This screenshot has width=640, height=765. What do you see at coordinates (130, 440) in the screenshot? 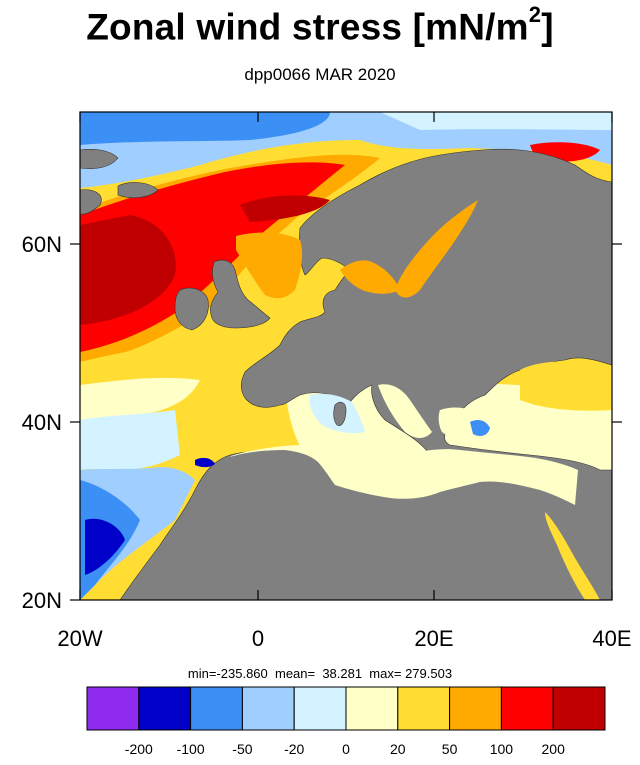
I see `atlantic-near-zero` at bounding box center [130, 440].